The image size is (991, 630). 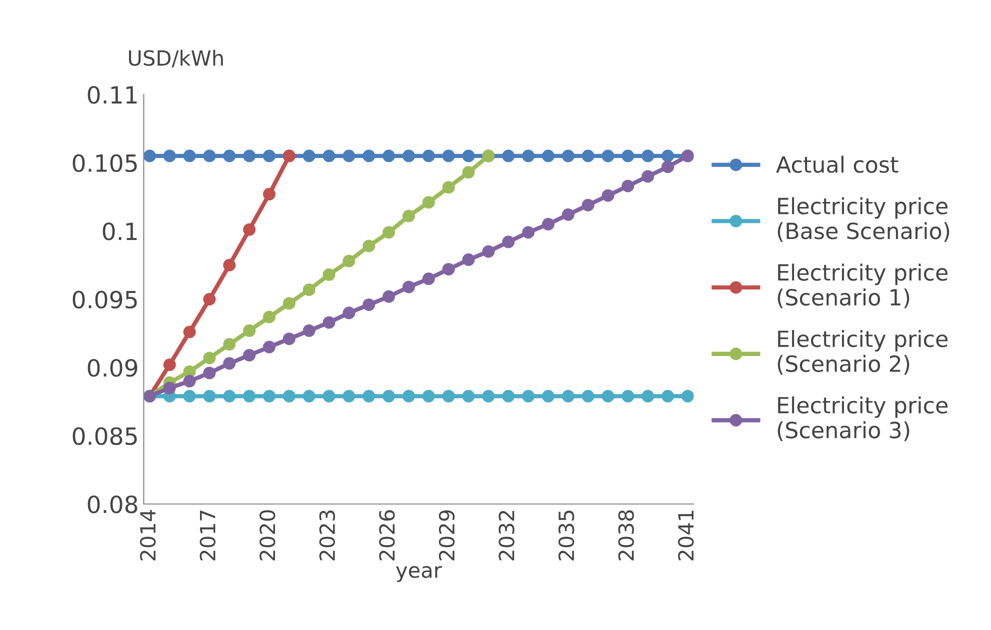 What do you see at coordinates (626, 535) in the screenshot?
I see `x-tick-label: 2038` at bounding box center [626, 535].